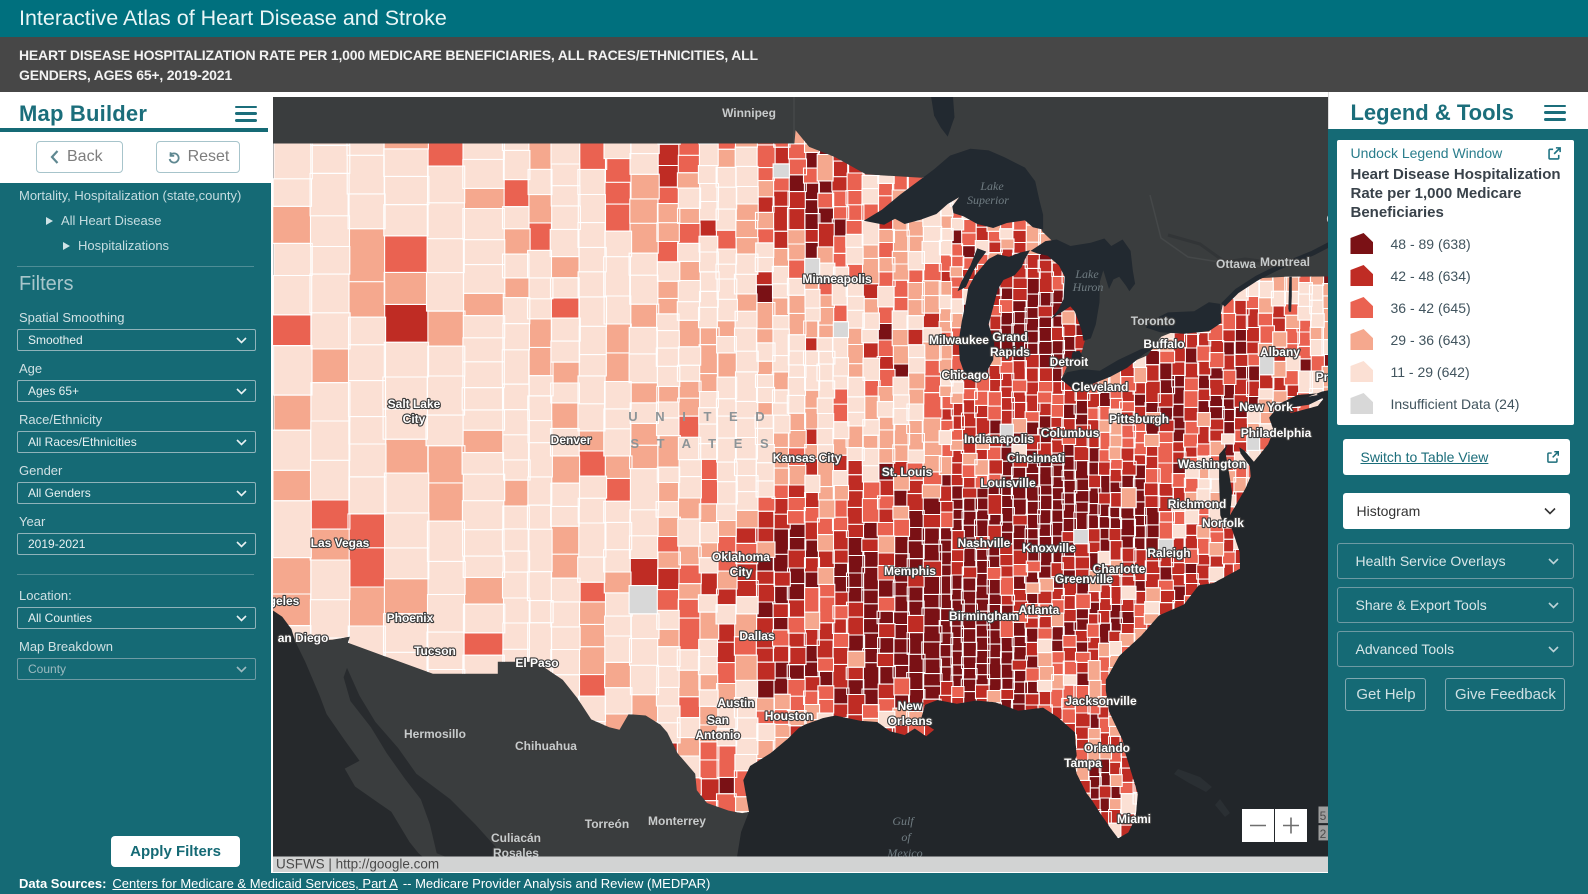 This screenshot has width=1588, height=894. I want to click on svg-text: New, so click(910, 705).